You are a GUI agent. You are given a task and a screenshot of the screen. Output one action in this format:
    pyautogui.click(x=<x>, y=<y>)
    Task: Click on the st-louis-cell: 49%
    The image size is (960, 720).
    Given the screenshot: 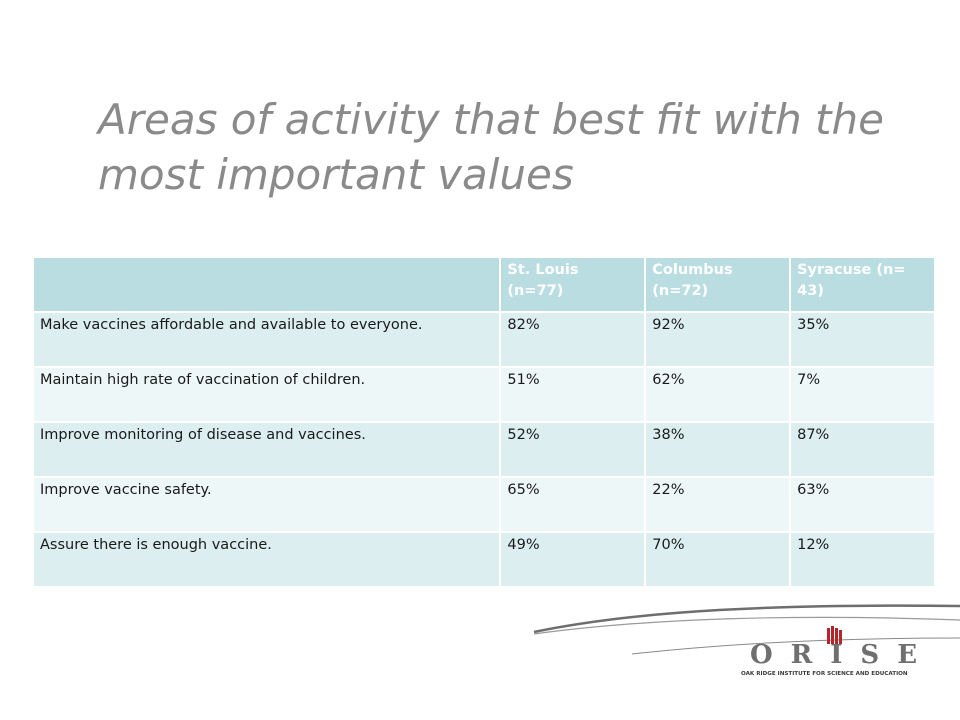 What is the action you would take?
    pyautogui.click(x=573, y=559)
    